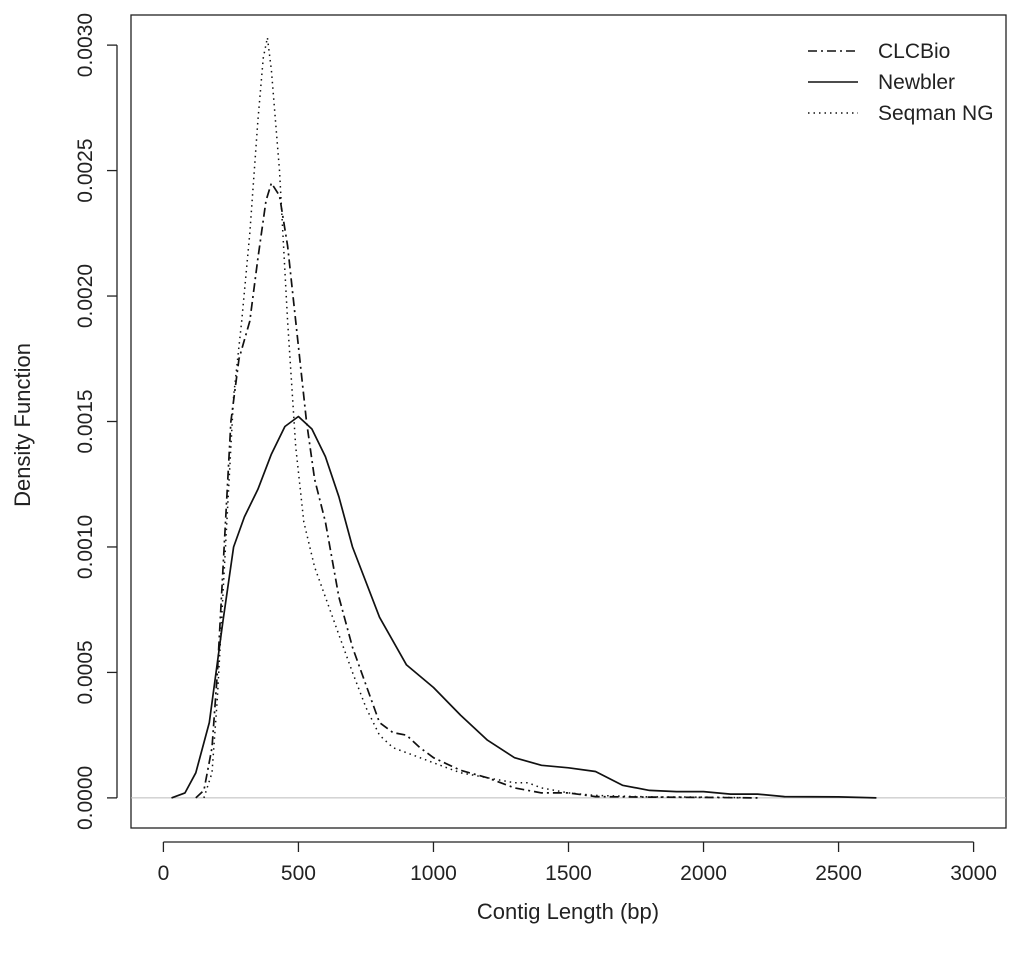 Image resolution: width=1035 pixels, height=956 pixels. Describe the element at coordinates (936, 113) in the screenshot. I see `legend-label: Seqman NG` at that location.